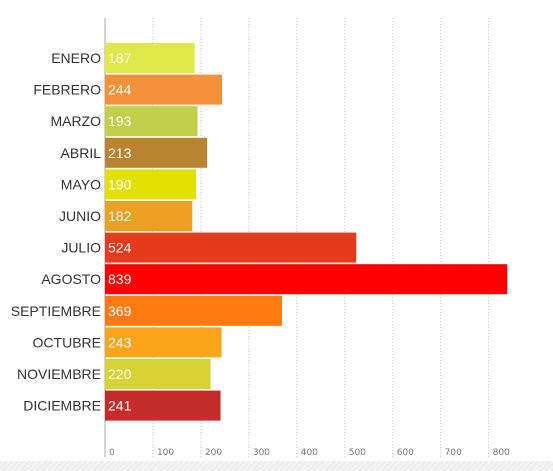 The image size is (553, 471). What do you see at coordinates (120, 216) in the screenshot?
I see `bar-value-label: 182` at bounding box center [120, 216].